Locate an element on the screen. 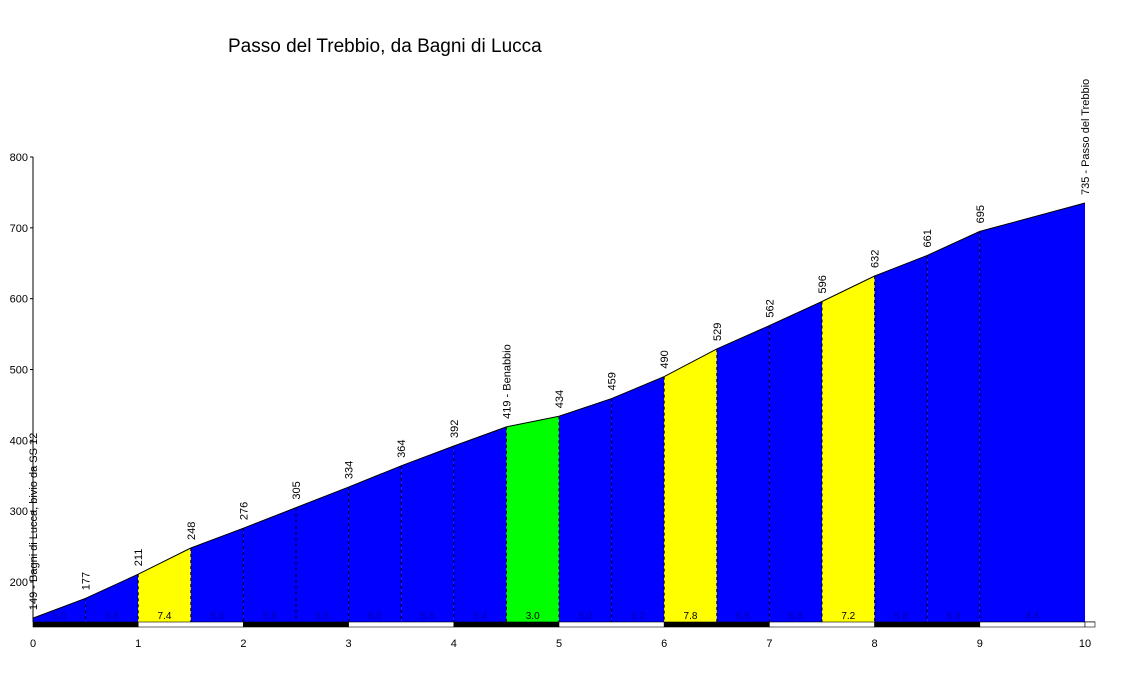 The width and height of the screenshot is (1137, 673). x-tick-label: 10 is located at coordinates (1085, 644).